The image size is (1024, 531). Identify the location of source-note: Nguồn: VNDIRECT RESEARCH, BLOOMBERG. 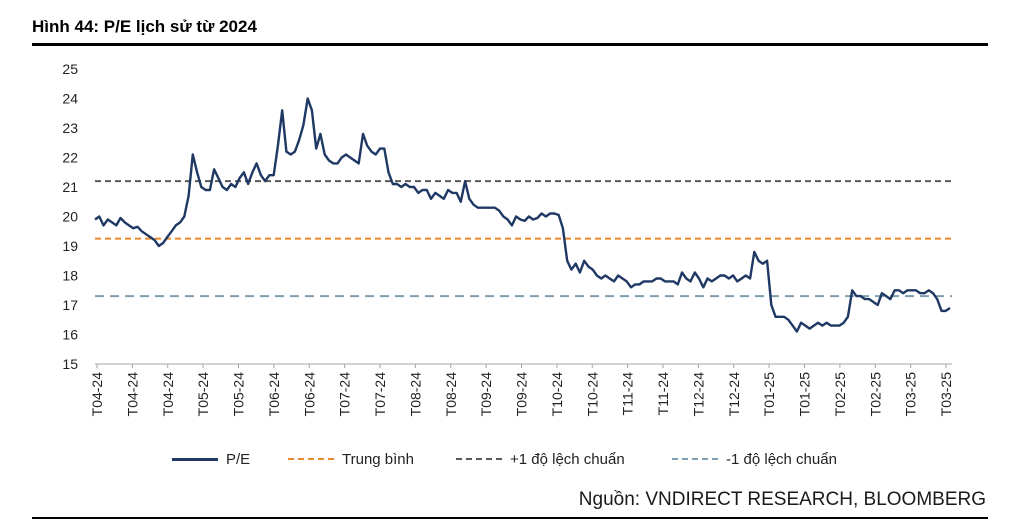
(782, 499).